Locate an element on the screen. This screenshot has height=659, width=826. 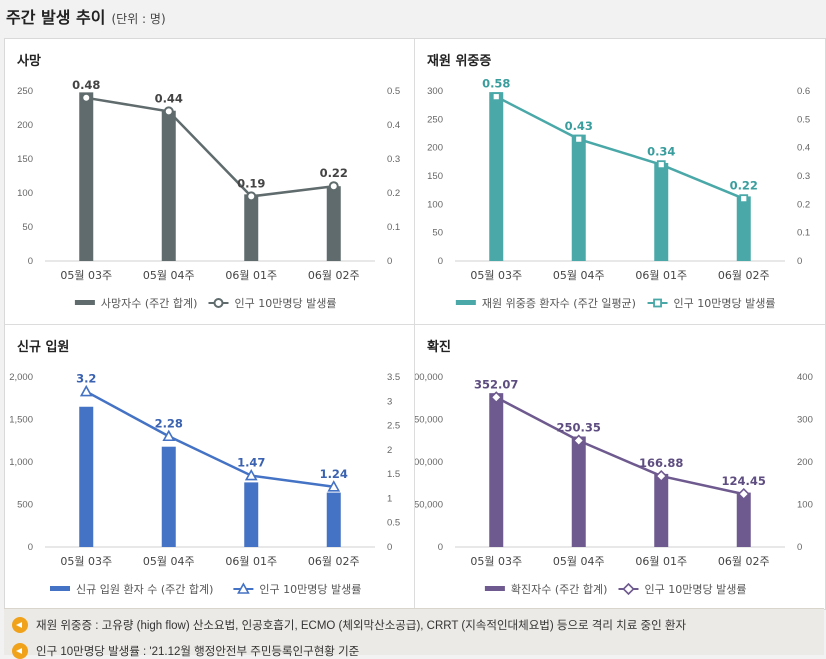
divider-horizontal is located at coordinates (415, 324).